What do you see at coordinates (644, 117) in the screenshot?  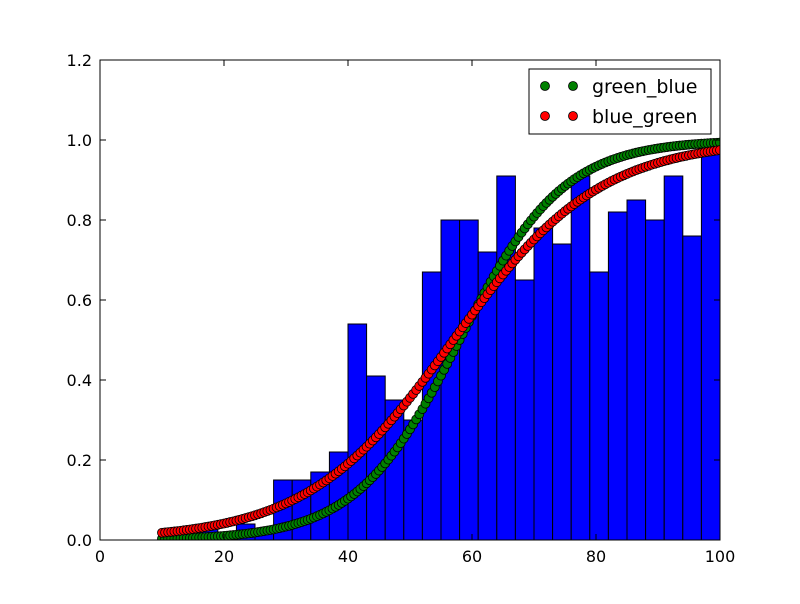 I see `legend-label-blue-green: blue_green` at bounding box center [644, 117].